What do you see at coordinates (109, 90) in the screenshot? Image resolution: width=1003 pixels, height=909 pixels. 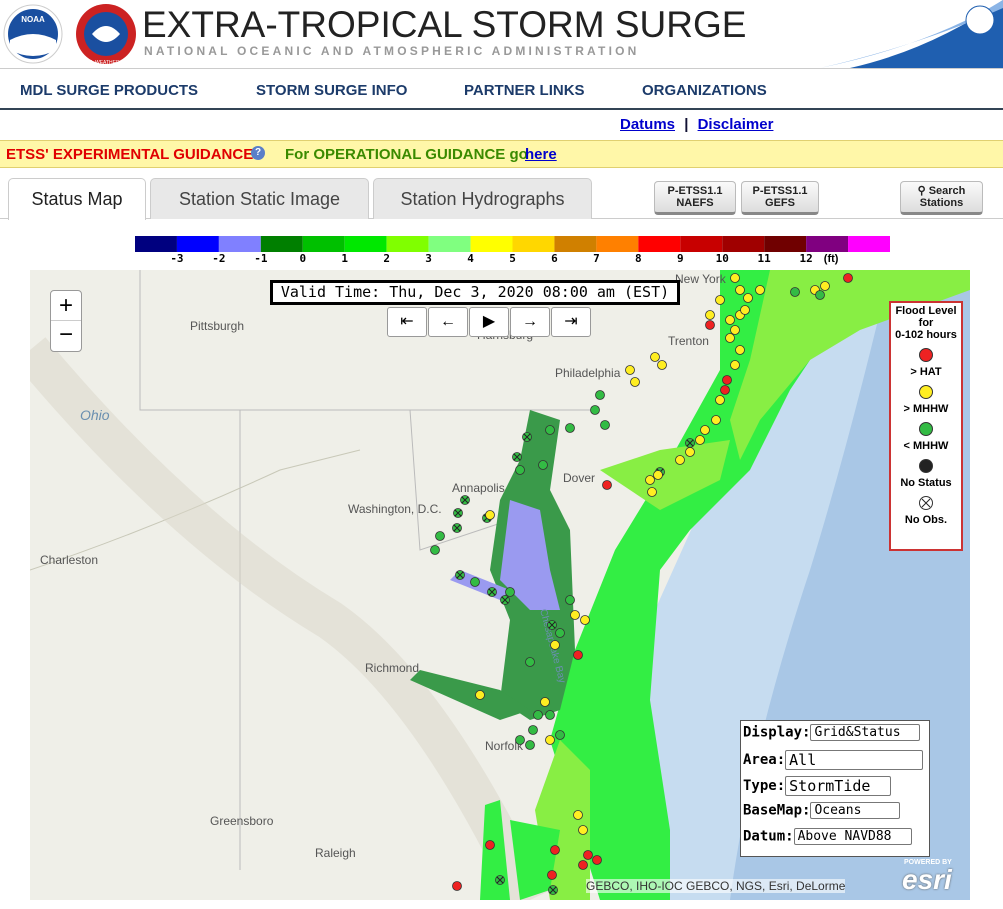 I see `nav-item: MDL SURGE PRODUCTS` at bounding box center [109, 90].